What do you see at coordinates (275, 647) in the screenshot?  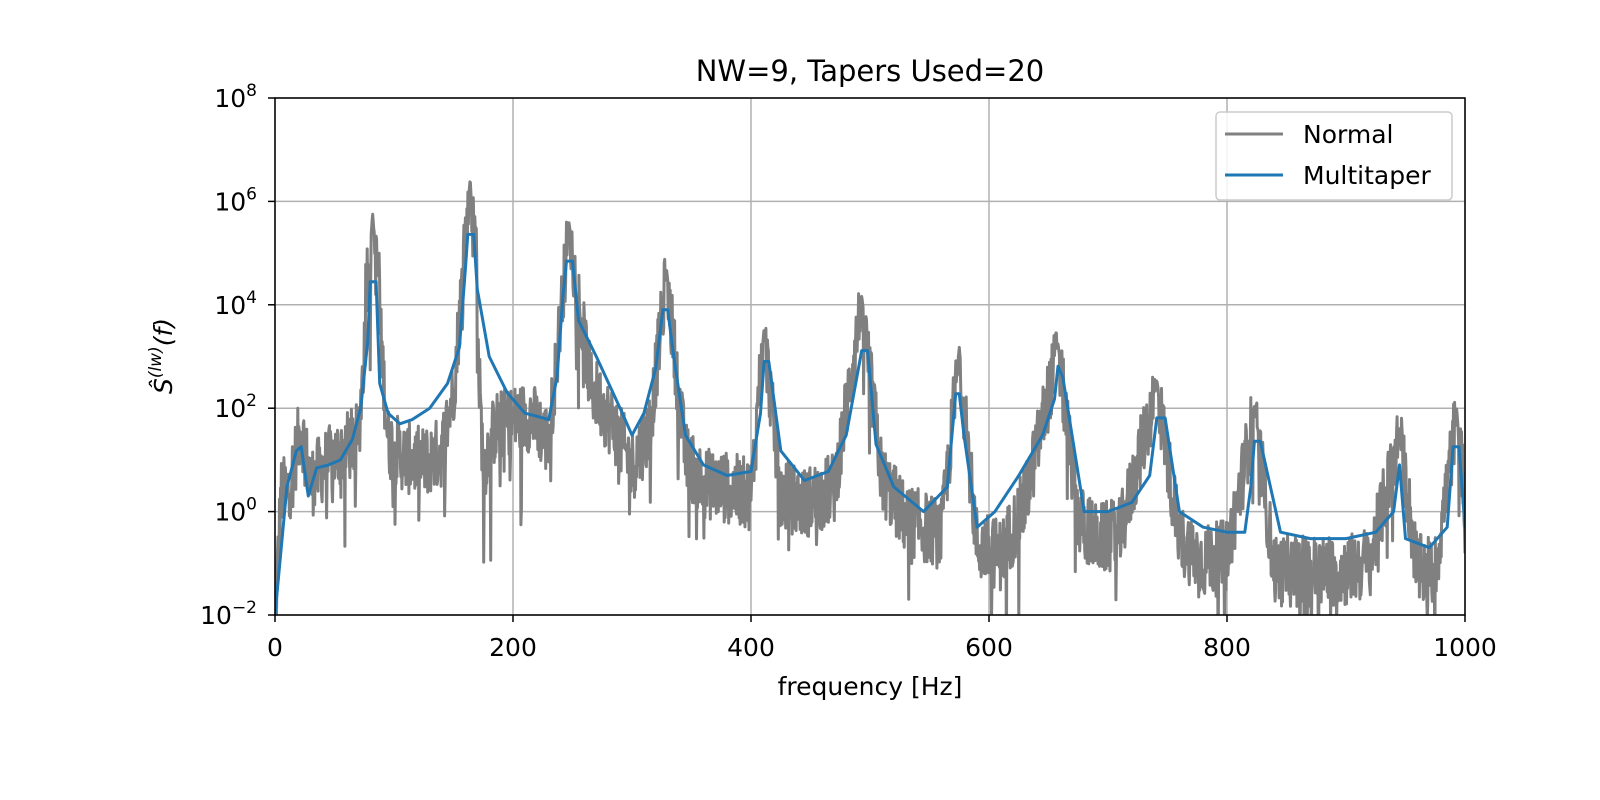 I see `x-tick-label-0: 0` at bounding box center [275, 647].